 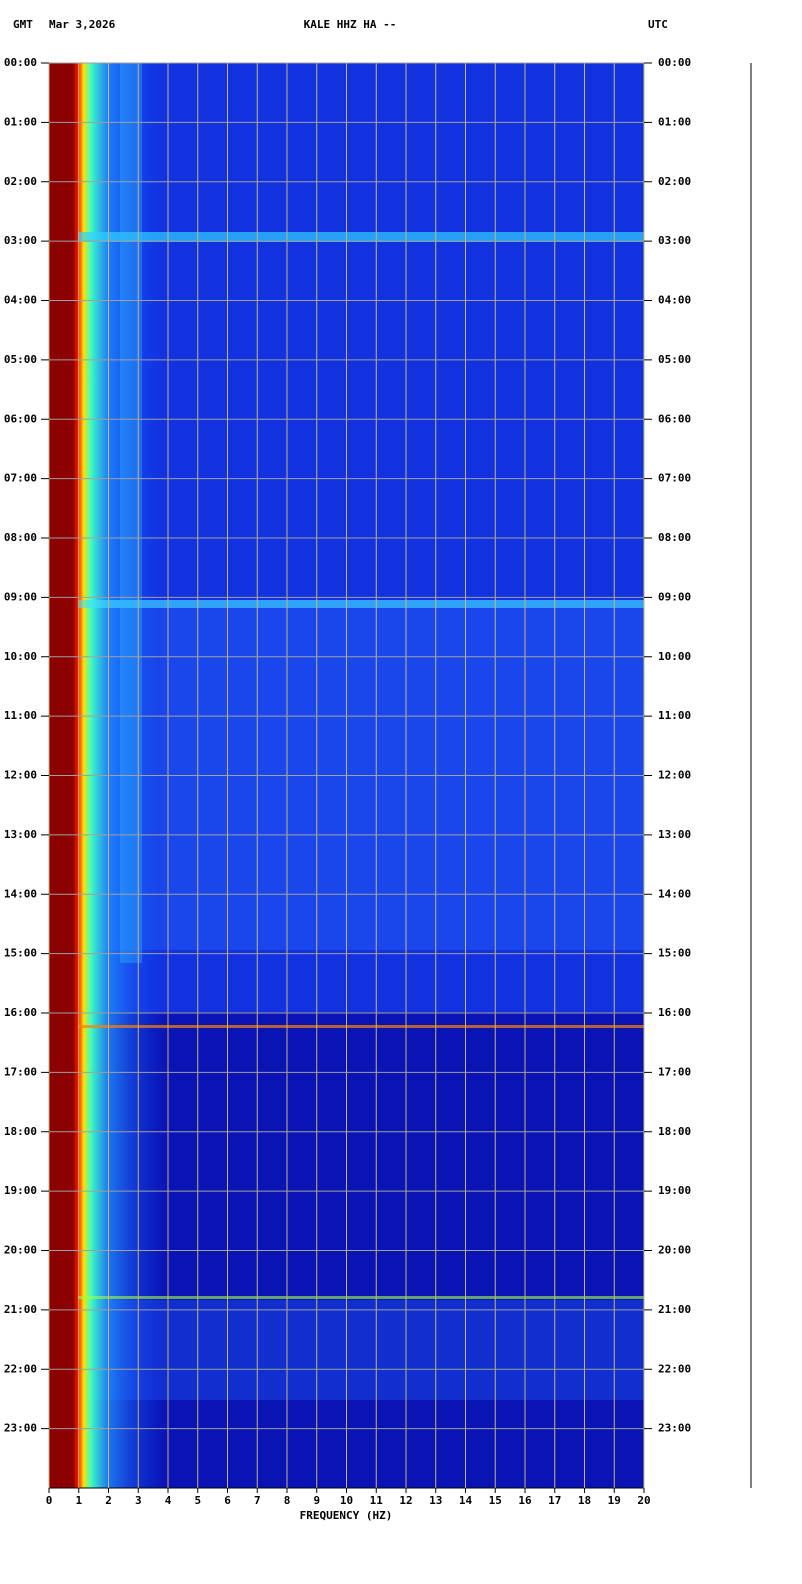 What do you see at coordinates (350, 24) in the screenshot?
I see `chart-title: KALE HHZ HA --` at bounding box center [350, 24].